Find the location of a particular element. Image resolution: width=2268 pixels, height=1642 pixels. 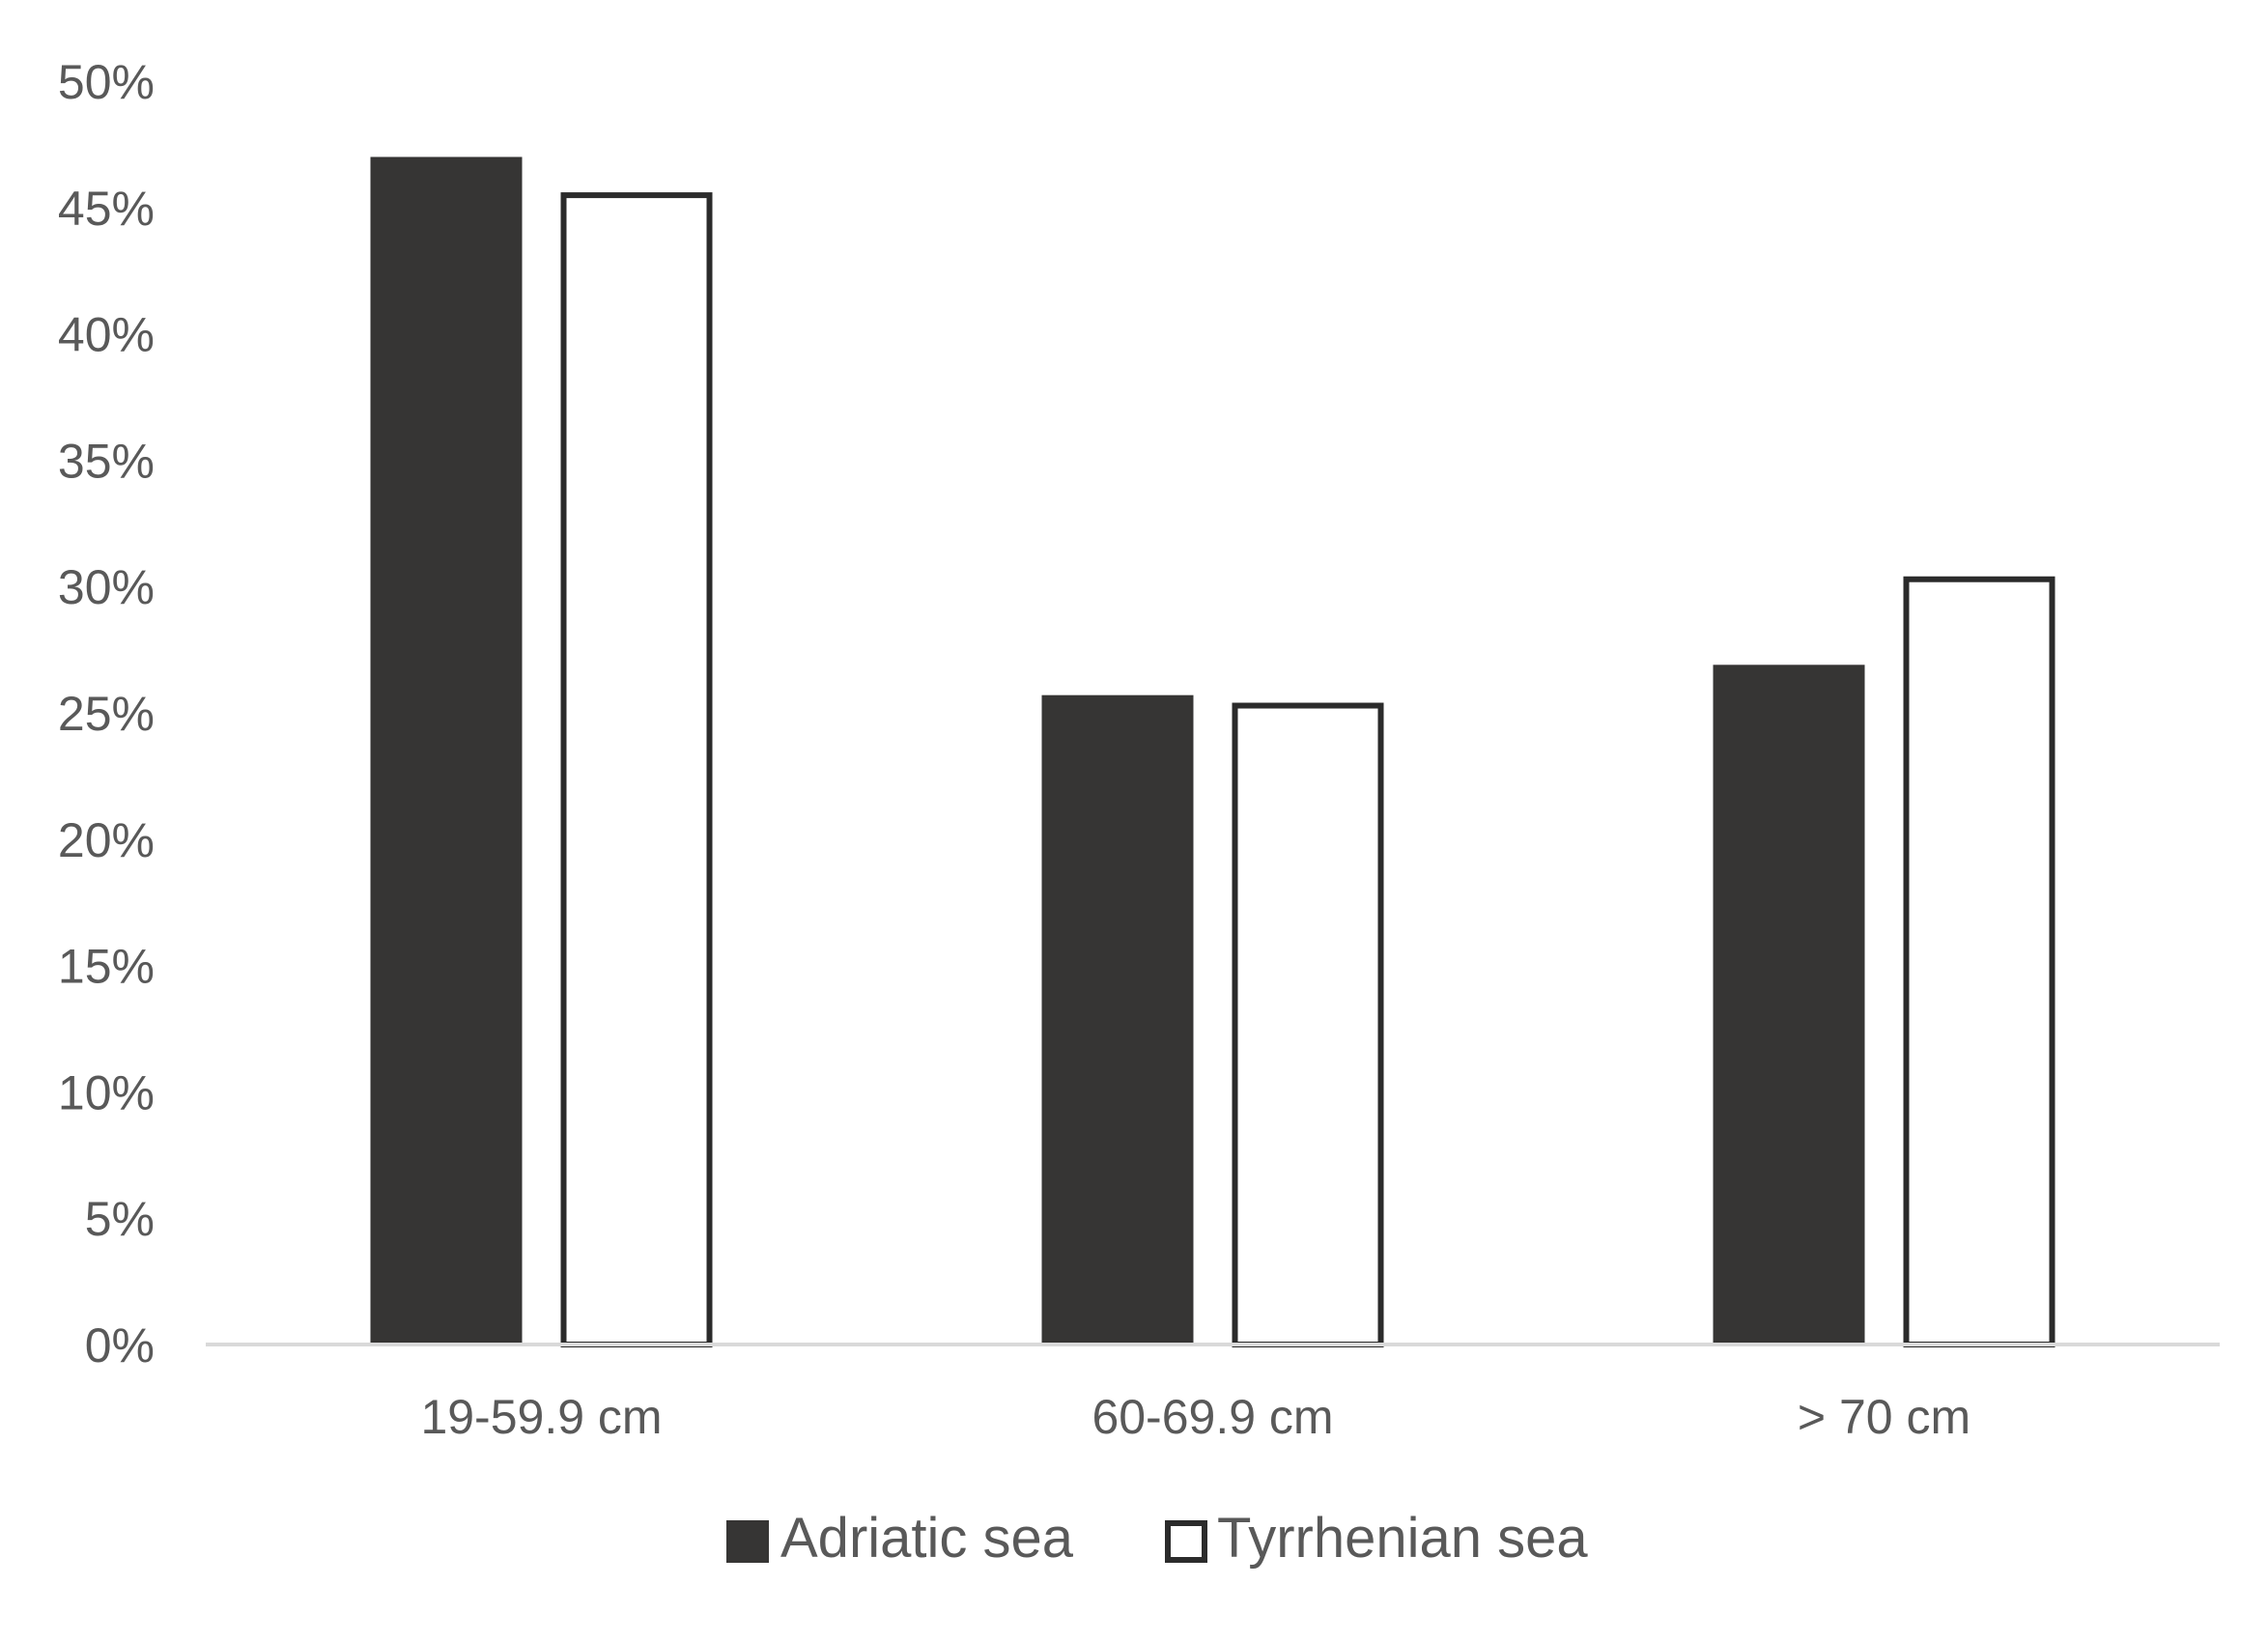

x-category-label: 19-59.9 cm is located at coordinates (541, 1417).